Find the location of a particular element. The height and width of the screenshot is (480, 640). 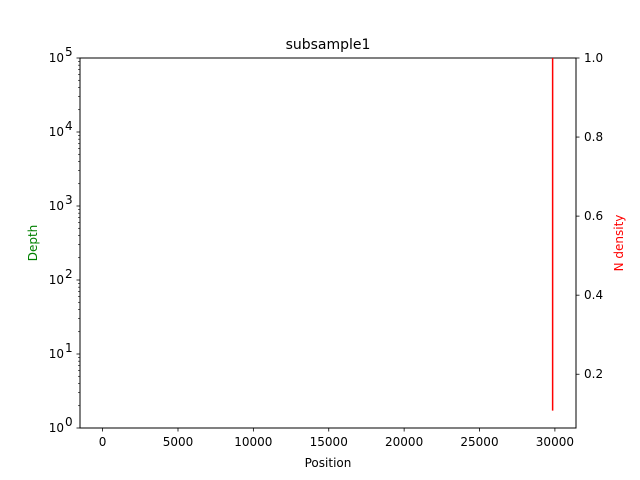

y-tick-exponent: 2 is located at coordinates (69, 274).